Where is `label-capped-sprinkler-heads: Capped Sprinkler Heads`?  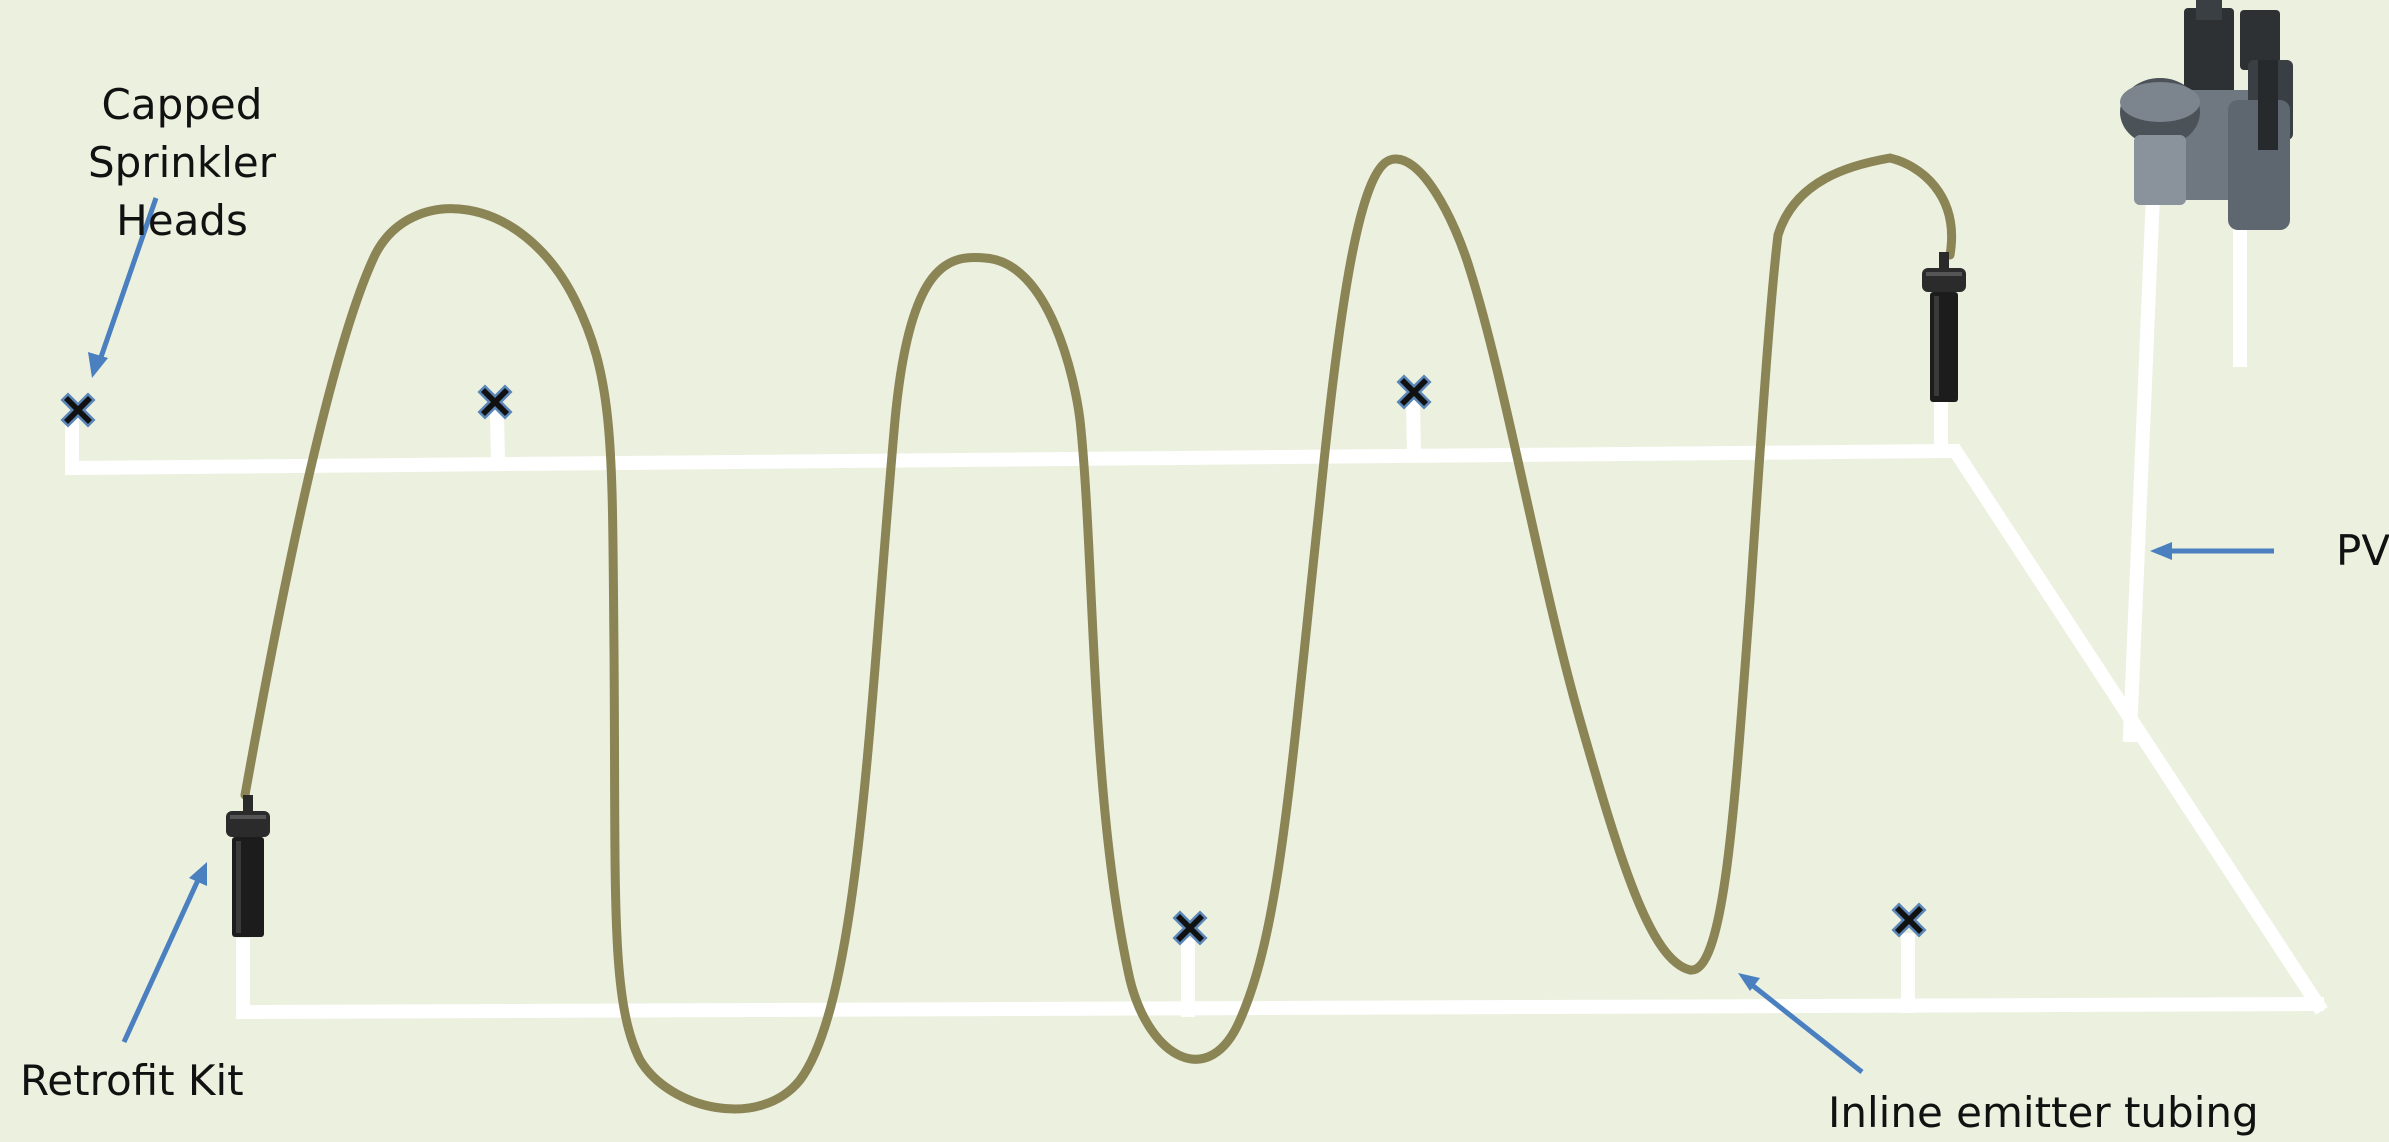 label-capped-sprinkler-heads: Capped Sprinkler Heads is located at coordinates (182, 163).